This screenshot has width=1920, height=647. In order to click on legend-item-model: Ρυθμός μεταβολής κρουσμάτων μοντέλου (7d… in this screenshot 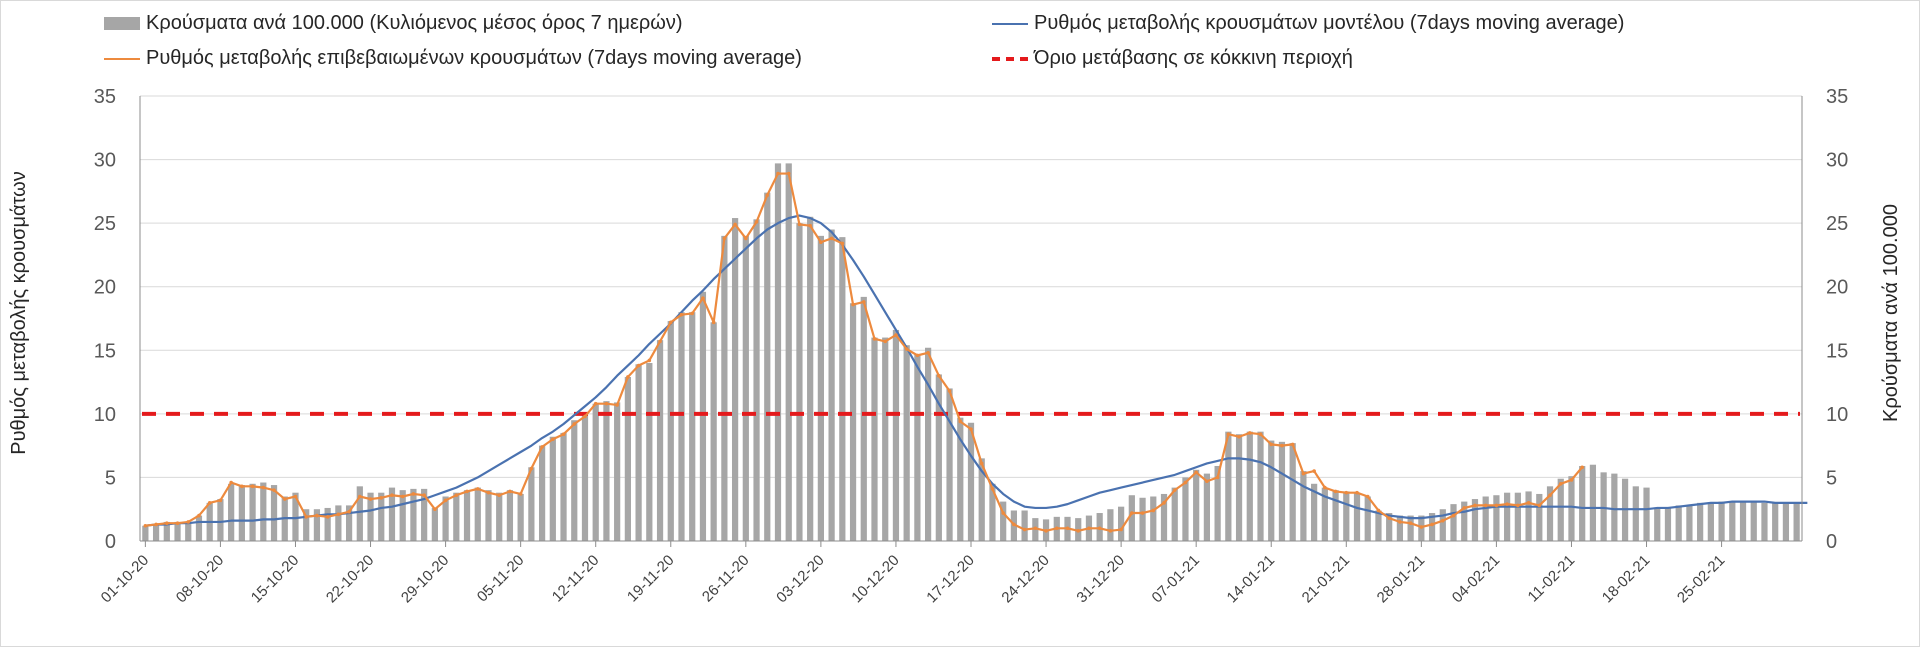, I will do `click(1308, 23)`.